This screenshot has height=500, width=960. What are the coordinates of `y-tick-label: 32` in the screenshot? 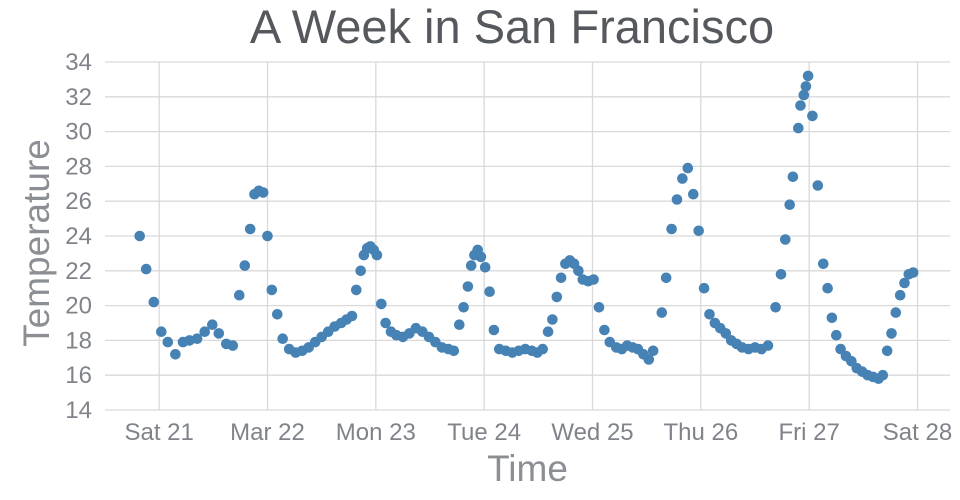 It's located at (78, 97).